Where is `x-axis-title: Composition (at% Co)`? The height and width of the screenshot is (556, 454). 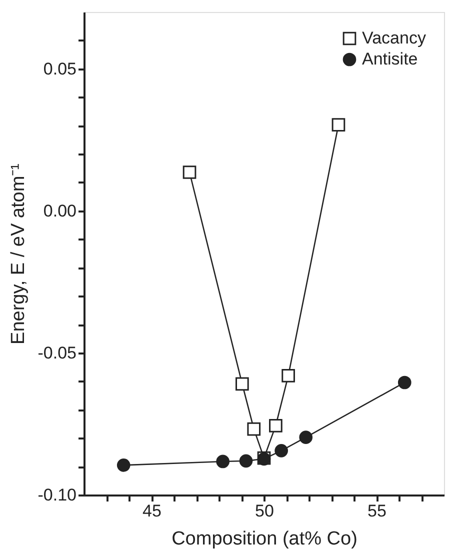
x-axis-title: Composition (at% Co) is located at coordinates (265, 539).